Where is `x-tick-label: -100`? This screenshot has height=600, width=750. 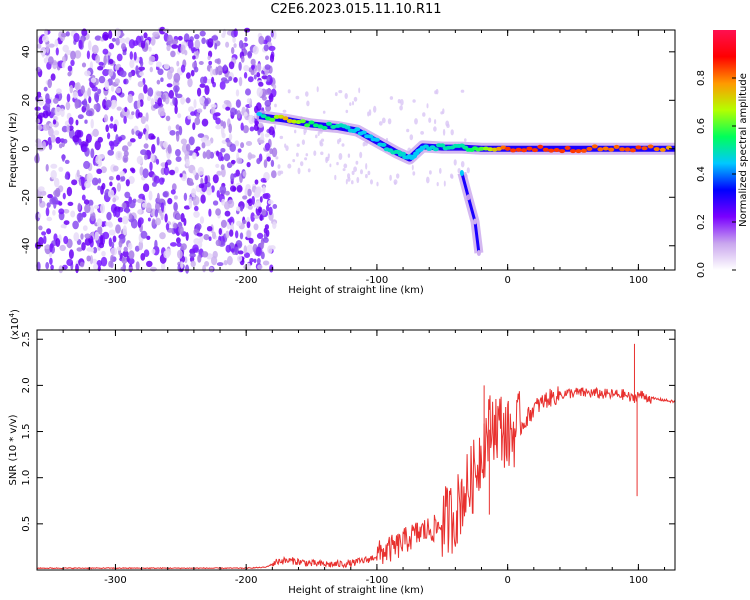
x-tick-label: -100 is located at coordinates (377, 580).